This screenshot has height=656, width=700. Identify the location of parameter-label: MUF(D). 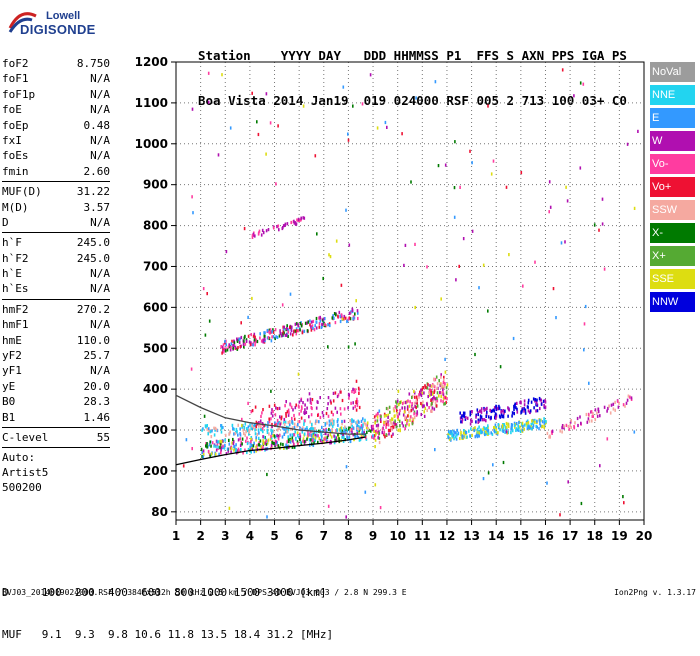
(22, 192).